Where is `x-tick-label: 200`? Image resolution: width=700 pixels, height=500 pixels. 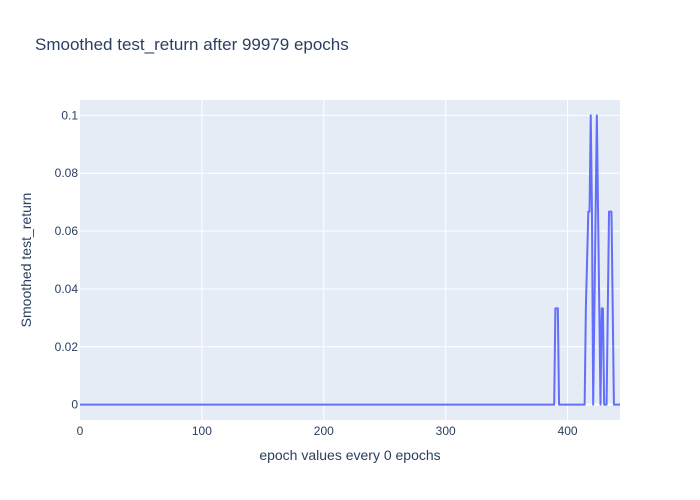 x-tick-label: 200 is located at coordinates (324, 431).